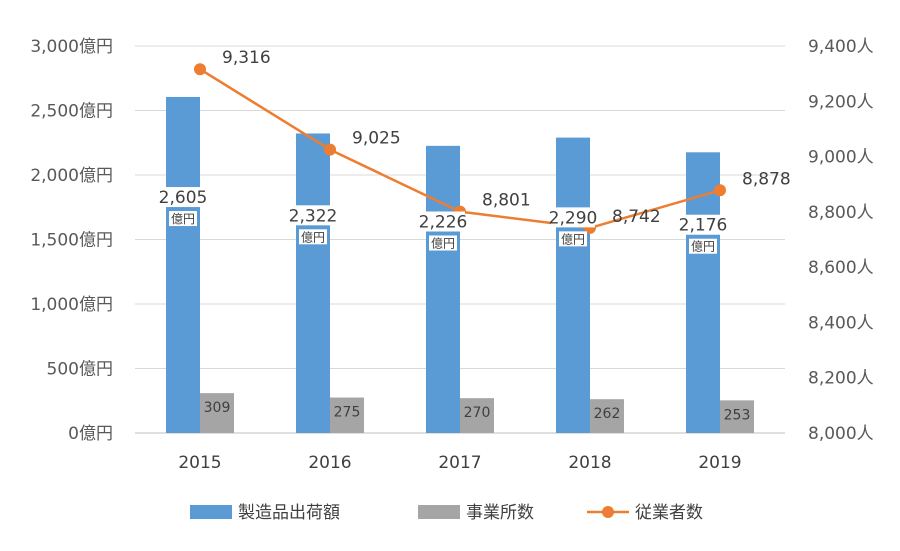 Image resolution: width=900 pixels, height=551 pixels. Describe the element at coordinates (376, 139) in the screenshot. I see `line-employees-value-label: 9,025` at that location.